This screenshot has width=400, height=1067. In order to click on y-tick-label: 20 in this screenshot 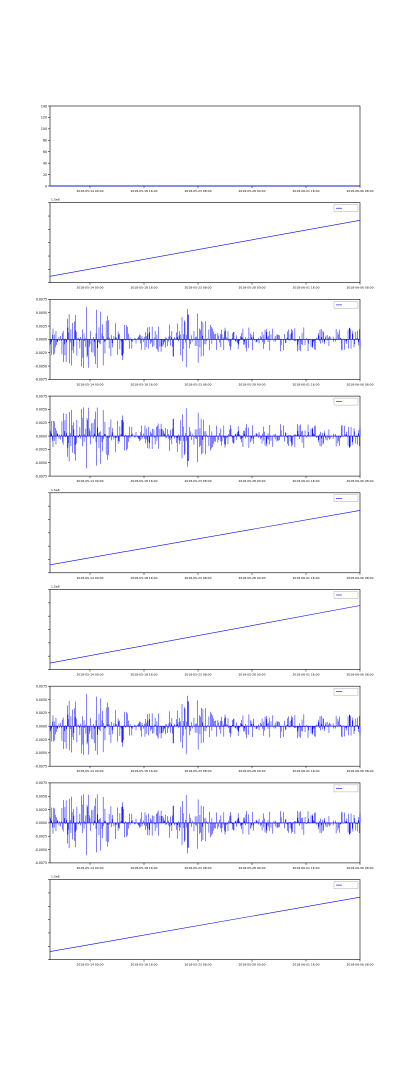, I will do `click(45, 175)`.